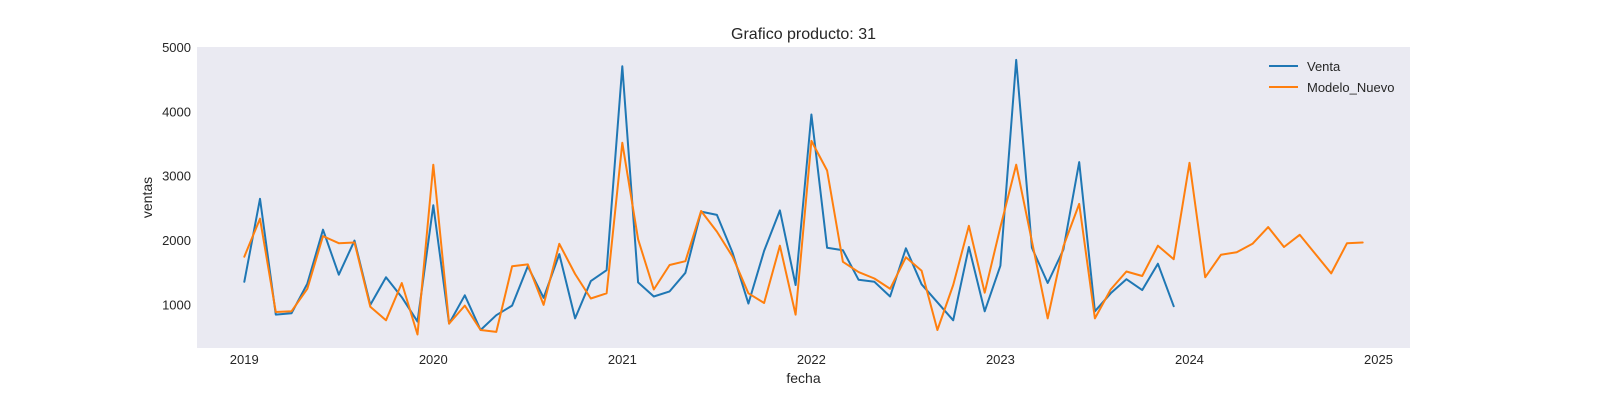 This screenshot has width=1600, height=405. I want to click on x-tick-label: 2020, so click(433, 359).